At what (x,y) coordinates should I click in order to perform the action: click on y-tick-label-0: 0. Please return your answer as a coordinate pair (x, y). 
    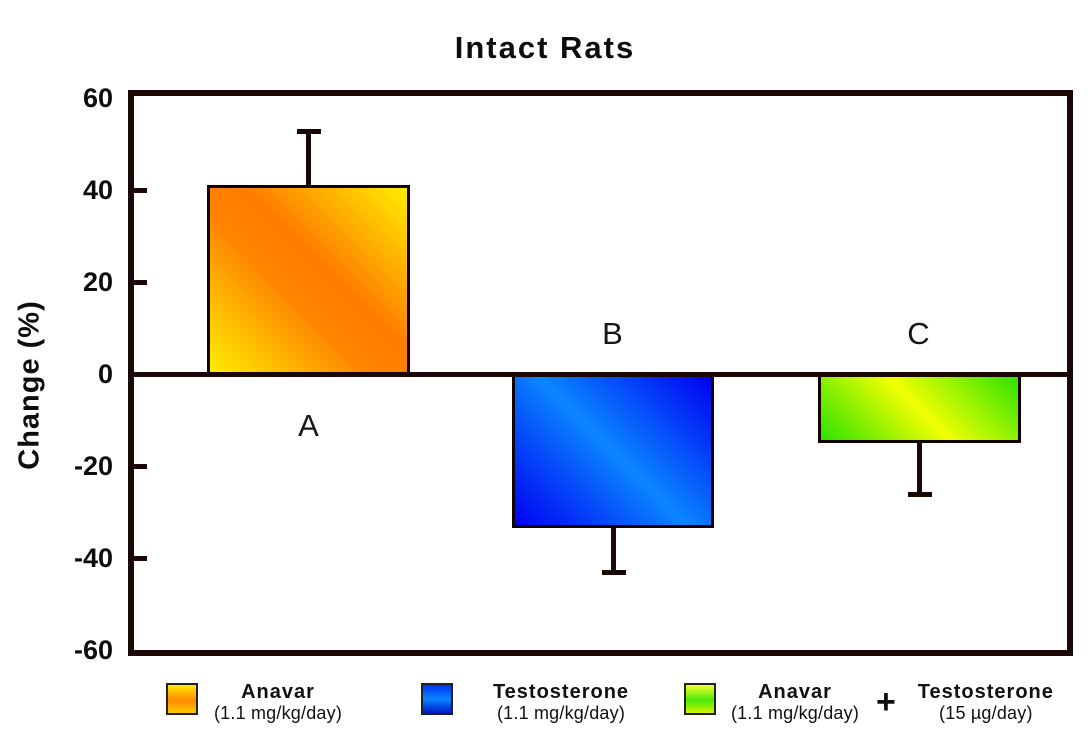
    Looking at the image, I should click on (105, 374).